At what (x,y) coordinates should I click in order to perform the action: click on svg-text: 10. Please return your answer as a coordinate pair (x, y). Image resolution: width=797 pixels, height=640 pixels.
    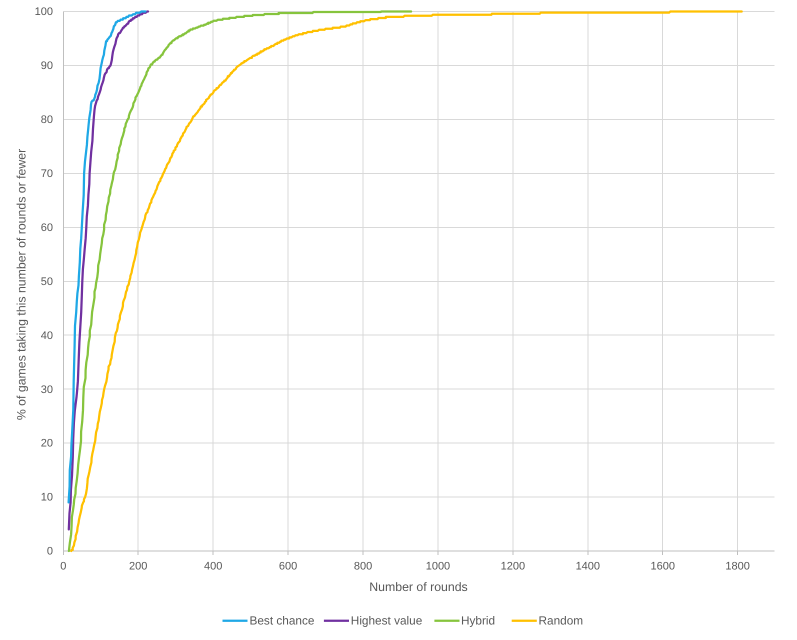
    Looking at the image, I should click on (47, 498).